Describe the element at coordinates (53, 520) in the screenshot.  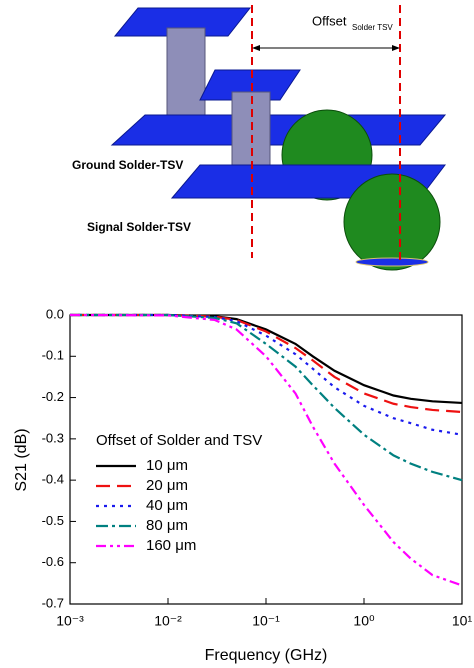
I see `y-tick-label: -0.5` at that location.